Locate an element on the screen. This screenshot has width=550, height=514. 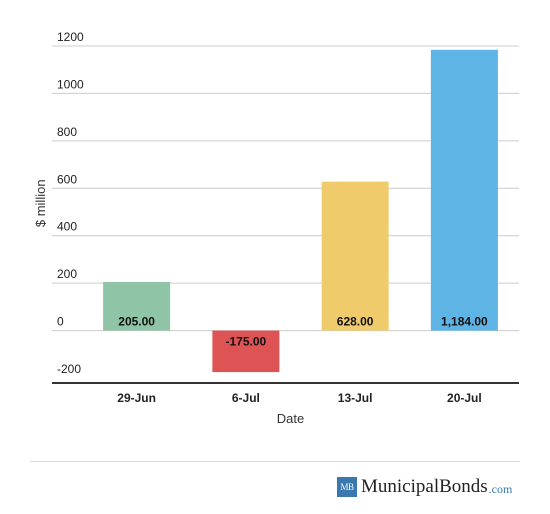
x-axis-ticks: 29-Jun 6-Jul 13-Jul 20-Jul is located at coordinates (299, 398).